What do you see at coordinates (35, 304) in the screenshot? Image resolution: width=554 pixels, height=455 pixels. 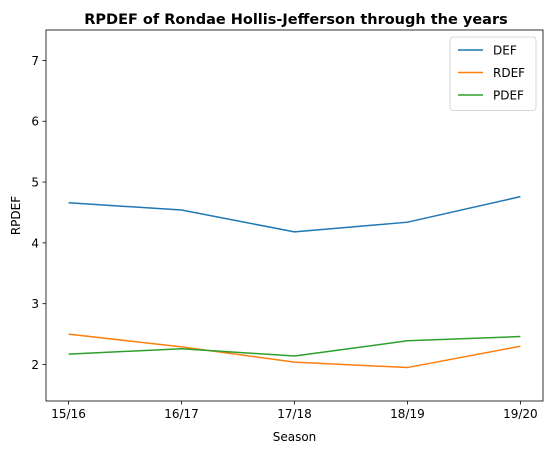 I see `y-tick-label: 3` at bounding box center [35, 304].